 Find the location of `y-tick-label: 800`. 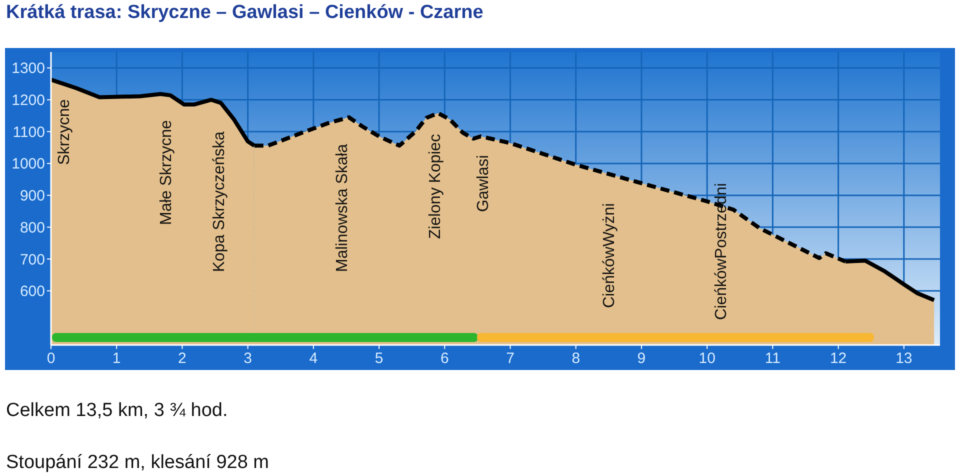

y-tick-label: 800 is located at coordinates (32, 227).